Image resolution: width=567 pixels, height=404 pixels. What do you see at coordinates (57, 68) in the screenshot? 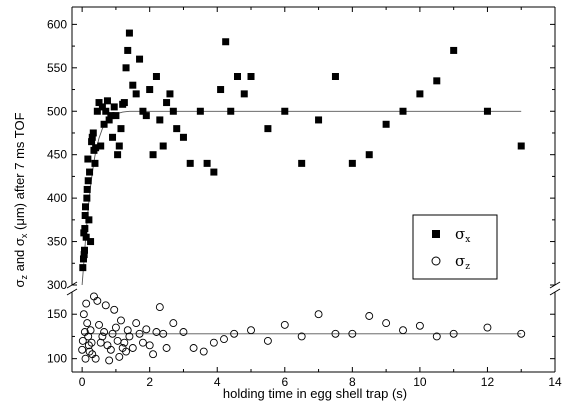
I see `y-tick-label: 550` at bounding box center [57, 68].